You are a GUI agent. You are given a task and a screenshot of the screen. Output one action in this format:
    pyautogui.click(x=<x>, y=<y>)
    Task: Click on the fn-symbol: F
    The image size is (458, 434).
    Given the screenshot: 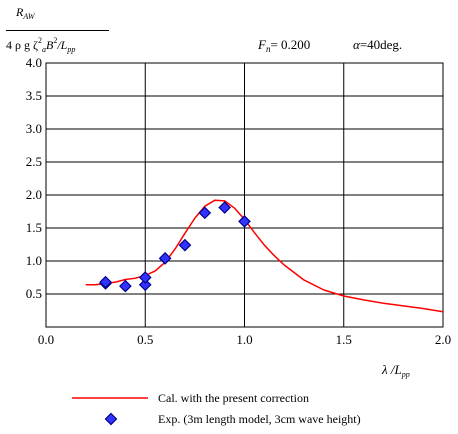 What is the action you would take?
    pyautogui.click(x=262, y=44)
    